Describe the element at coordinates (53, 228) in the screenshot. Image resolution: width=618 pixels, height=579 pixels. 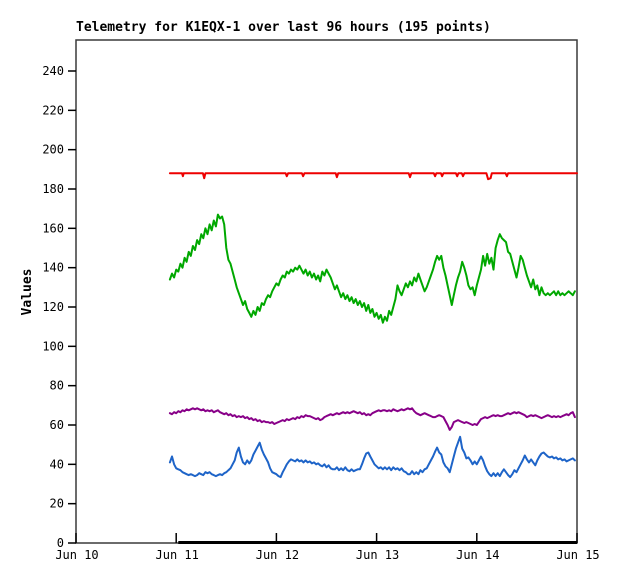
I see `y-tick-label: 160` at that location.